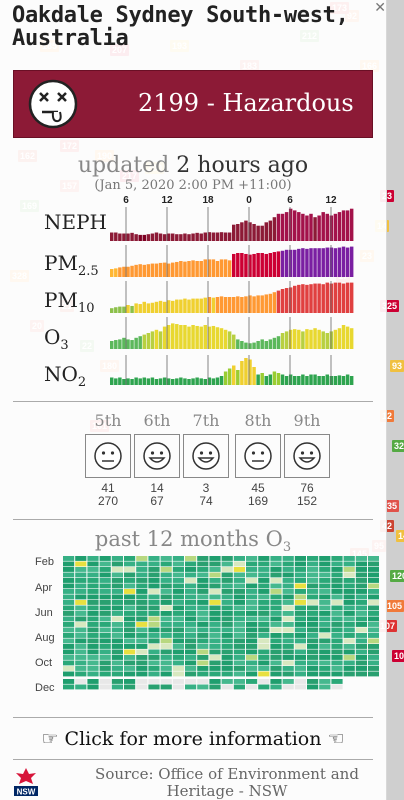  Describe the element at coordinates (307, 459) in the screenshot. I see `forecast-day: 9th 76 152` at that location.